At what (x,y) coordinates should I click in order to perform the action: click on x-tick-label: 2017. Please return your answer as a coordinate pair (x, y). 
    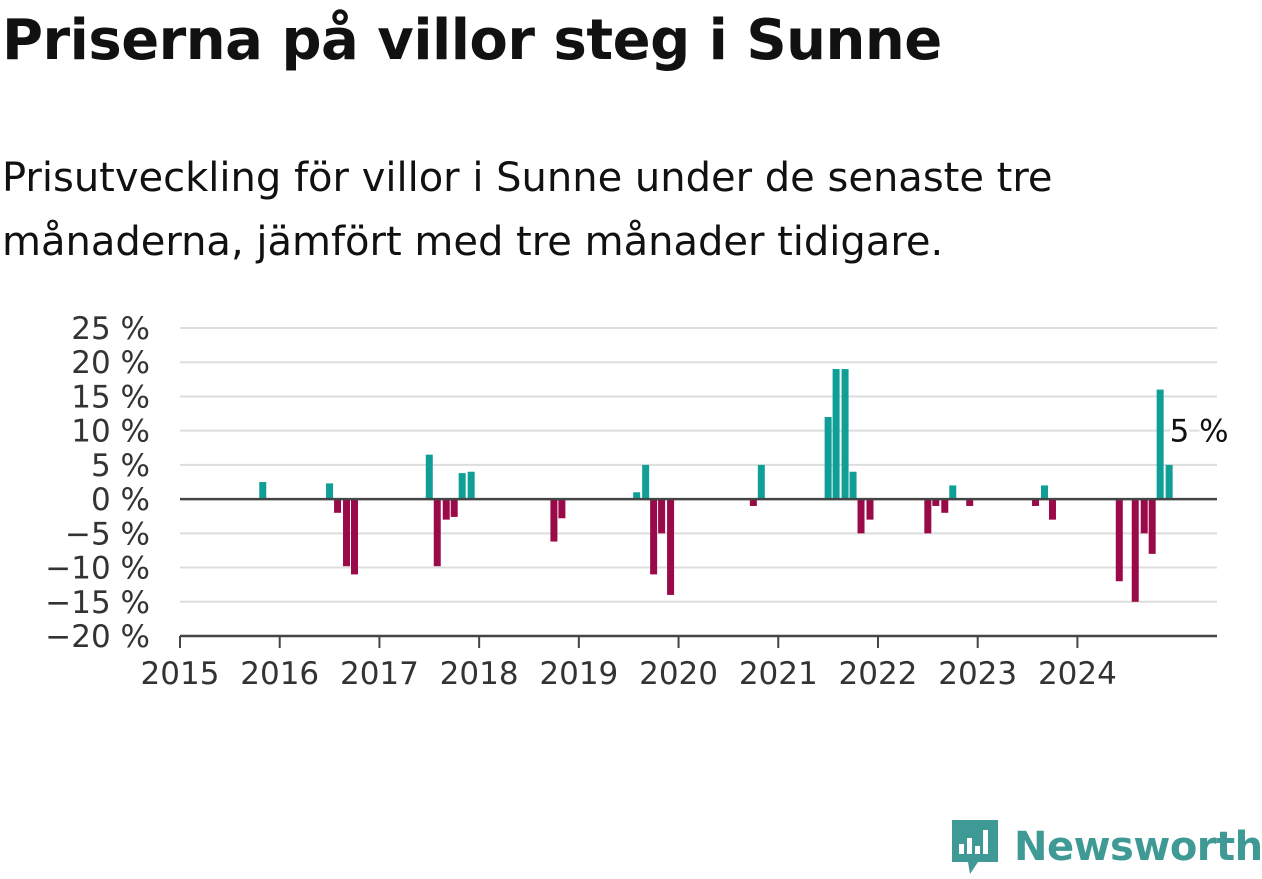
    Looking at the image, I should click on (379, 674).